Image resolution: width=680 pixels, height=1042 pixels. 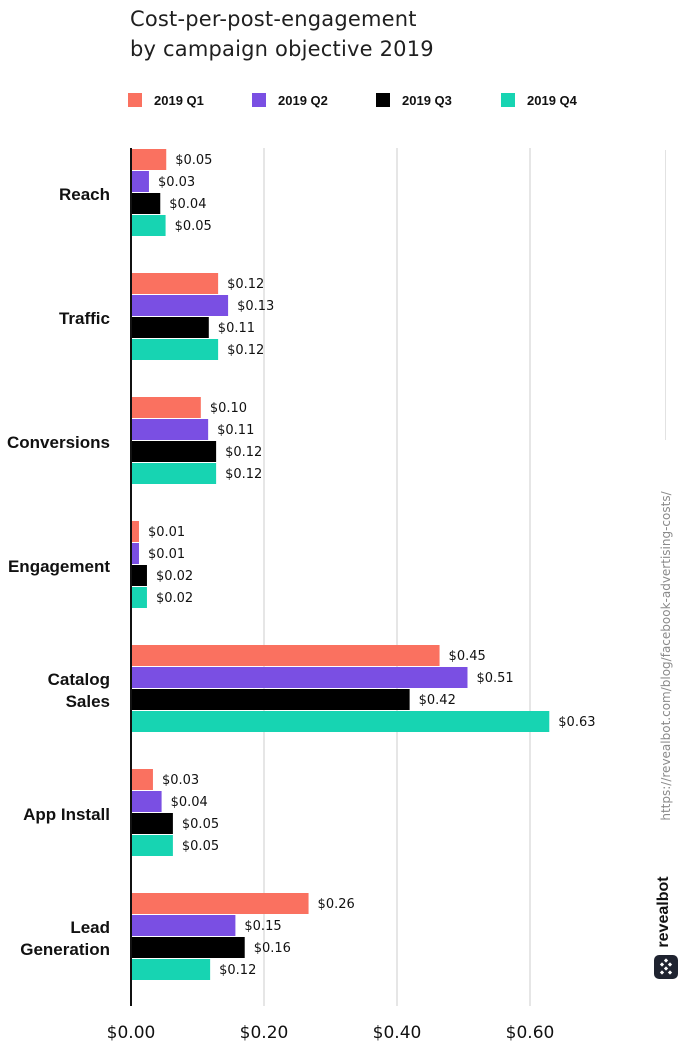 I want to click on data-label: $0.45, so click(x=467, y=656).